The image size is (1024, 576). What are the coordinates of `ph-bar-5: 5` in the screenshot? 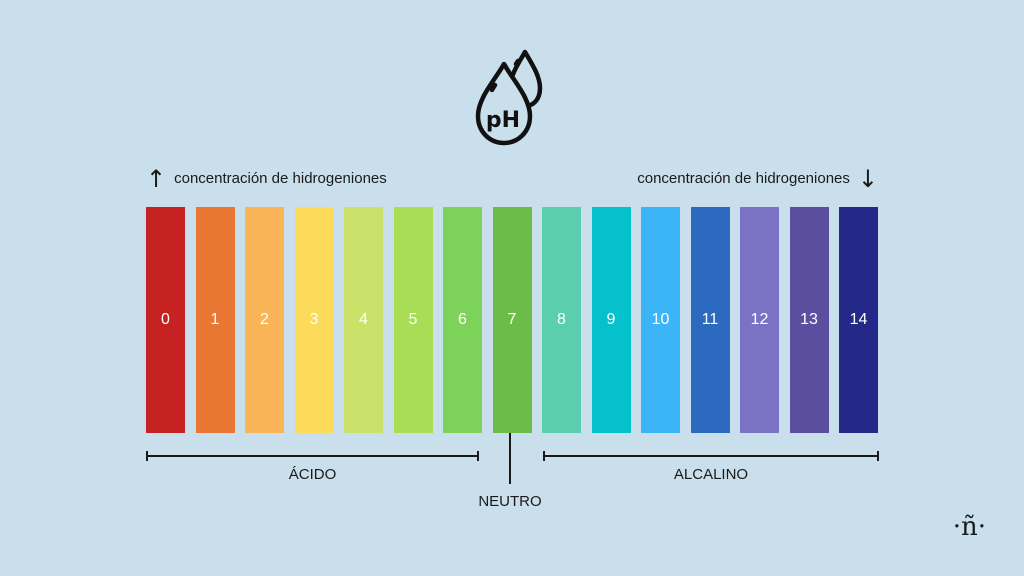 It's located at (413, 320).